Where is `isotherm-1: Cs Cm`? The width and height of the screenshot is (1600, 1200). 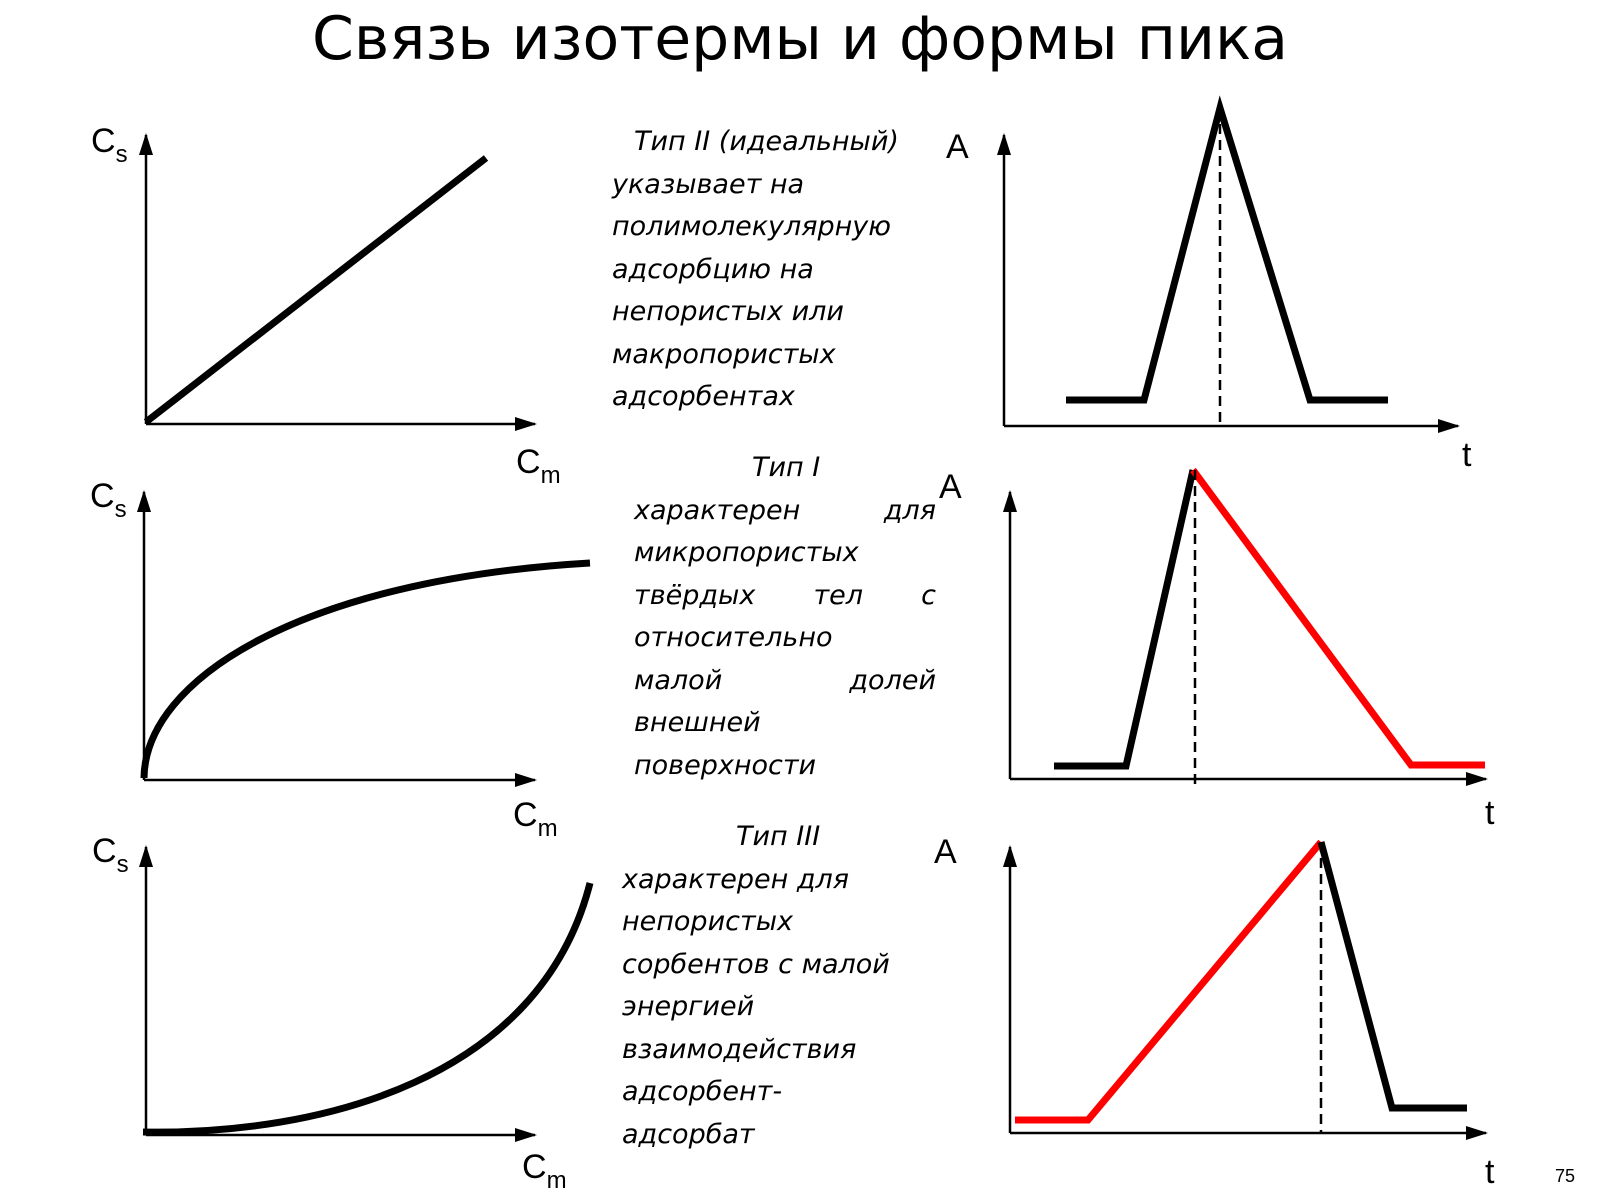
isotherm-1: Cs Cm is located at coordinates (326, 305).